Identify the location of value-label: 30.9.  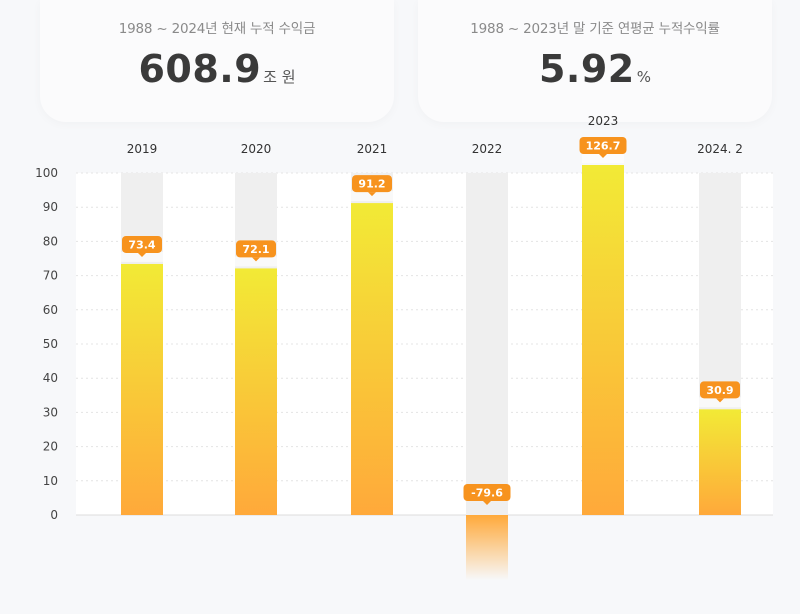
(719, 390).